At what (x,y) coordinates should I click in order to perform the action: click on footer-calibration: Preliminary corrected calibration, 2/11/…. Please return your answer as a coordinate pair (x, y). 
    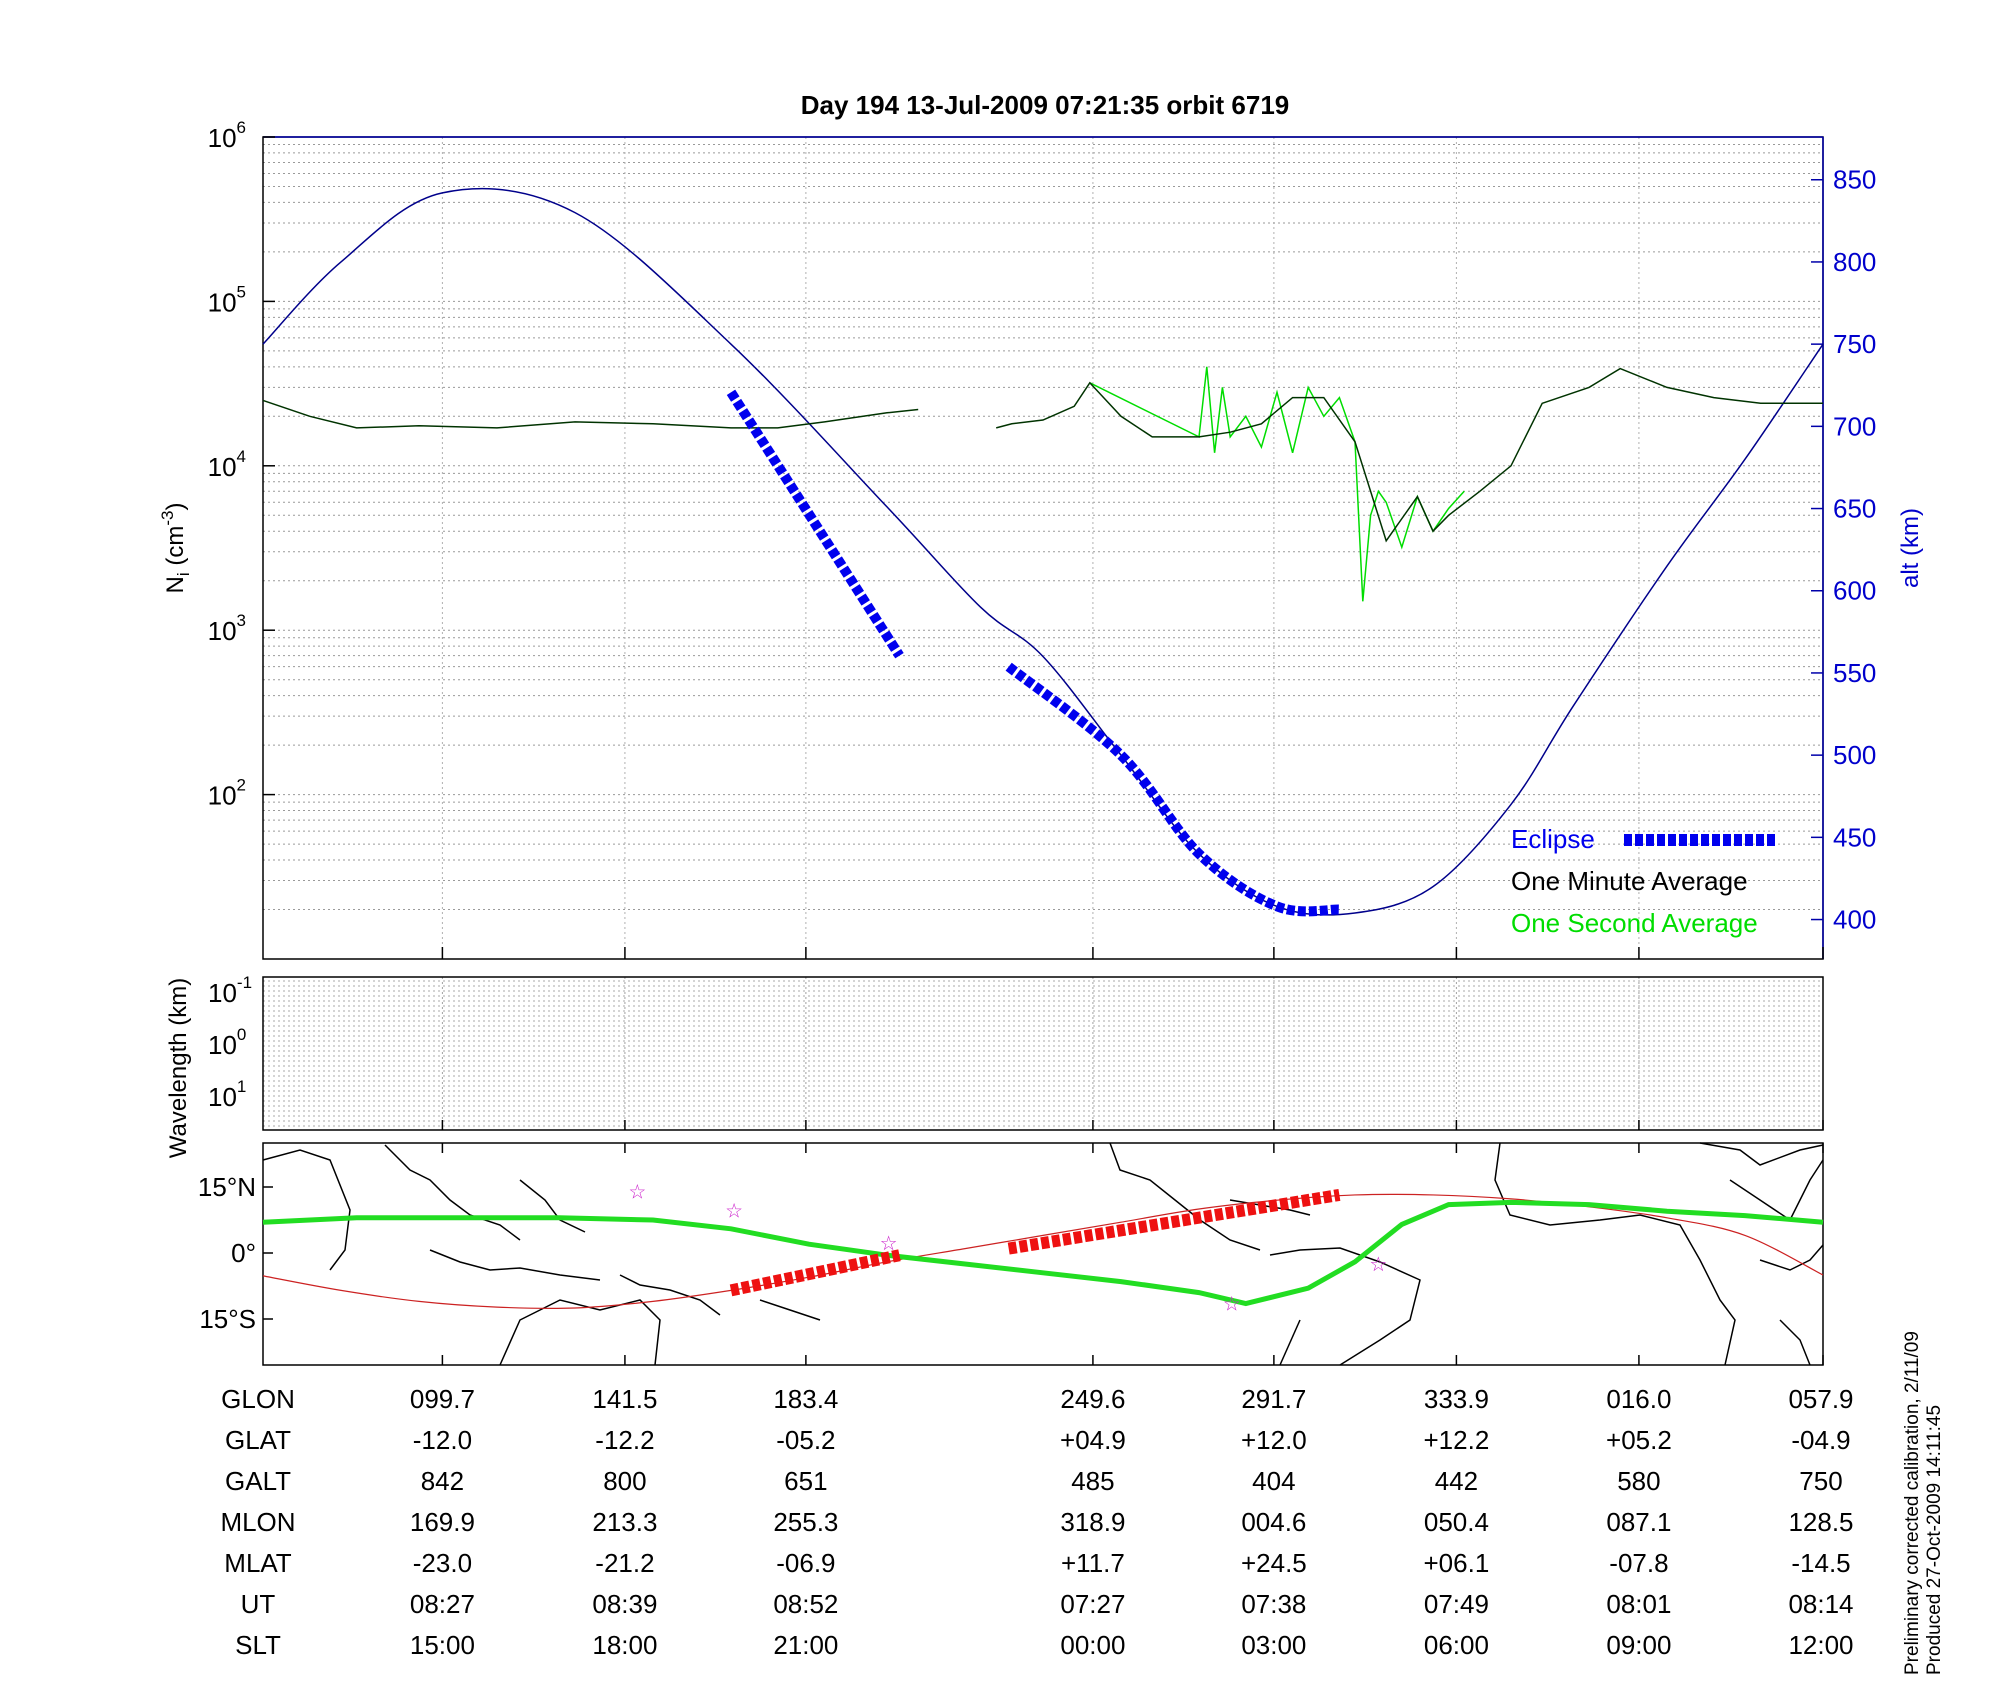
    Looking at the image, I should click on (1912, 1503).